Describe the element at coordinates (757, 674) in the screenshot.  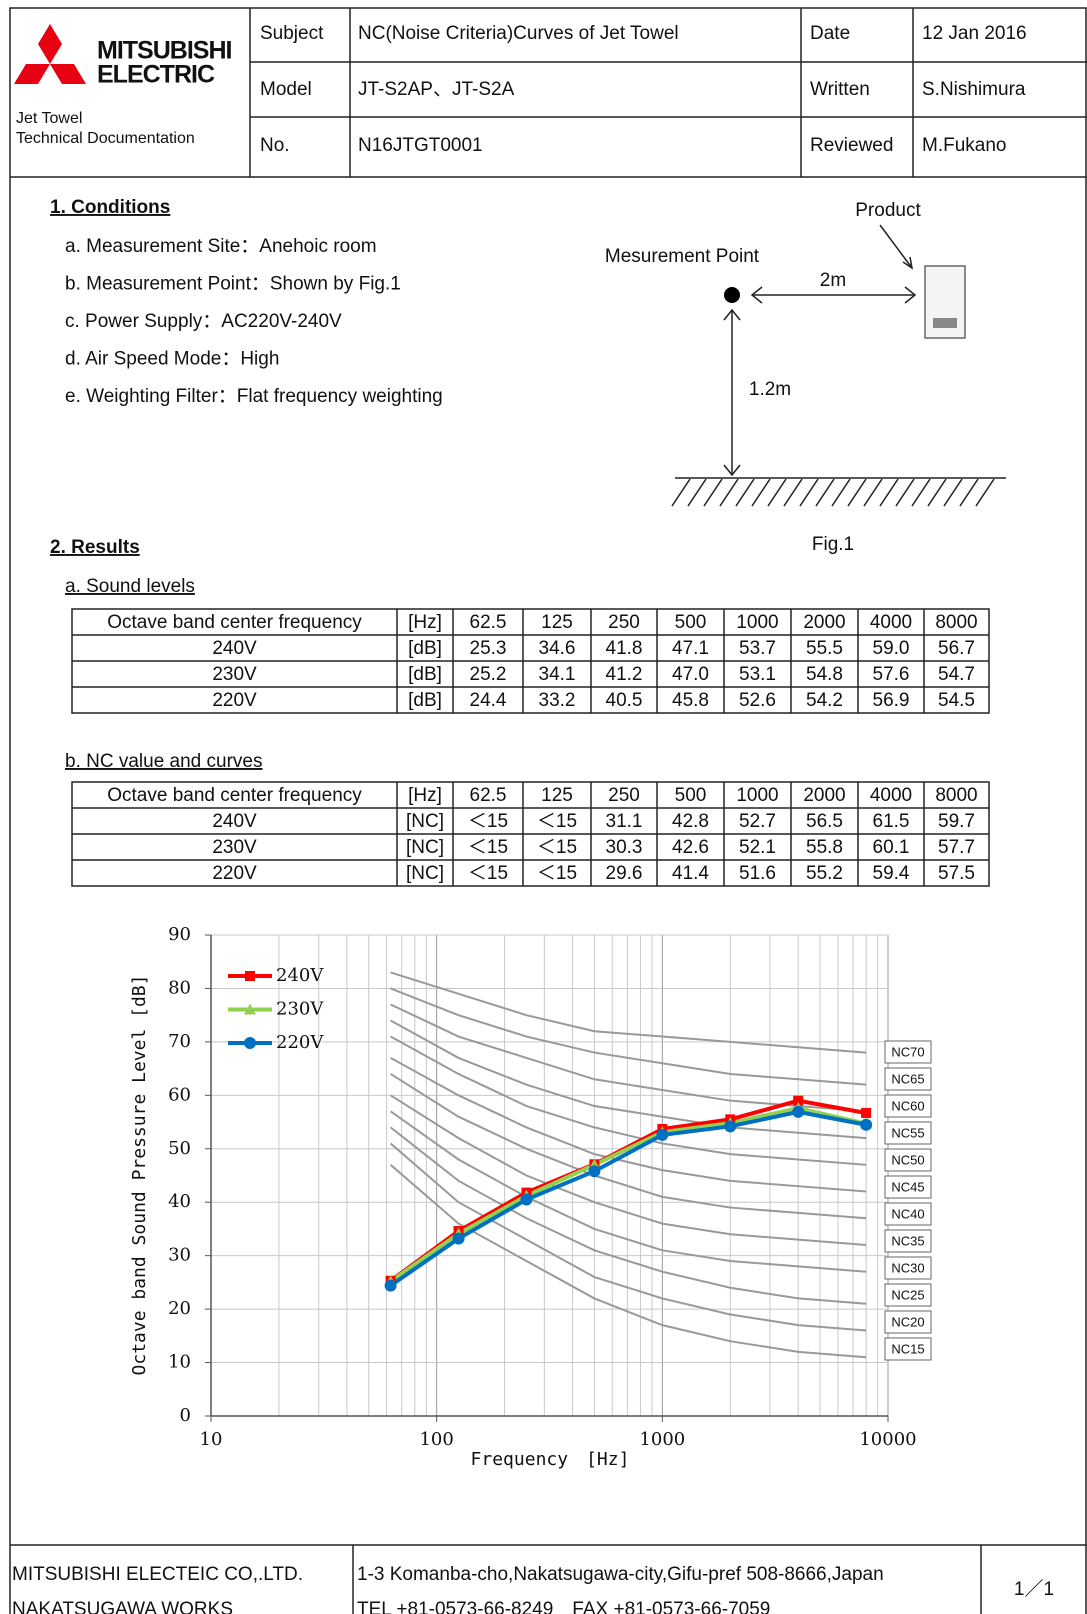
I see `table-cell: 53.1` at that location.